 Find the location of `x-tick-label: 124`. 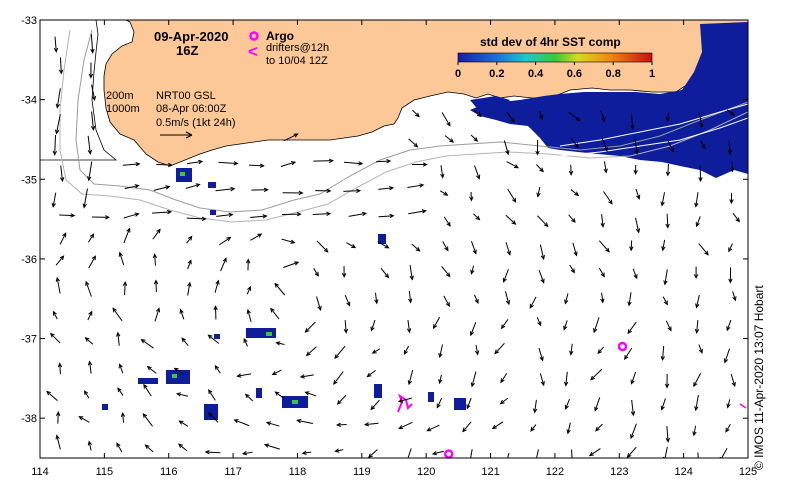

x-tick-label: 124 is located at coordinates (683, 472).